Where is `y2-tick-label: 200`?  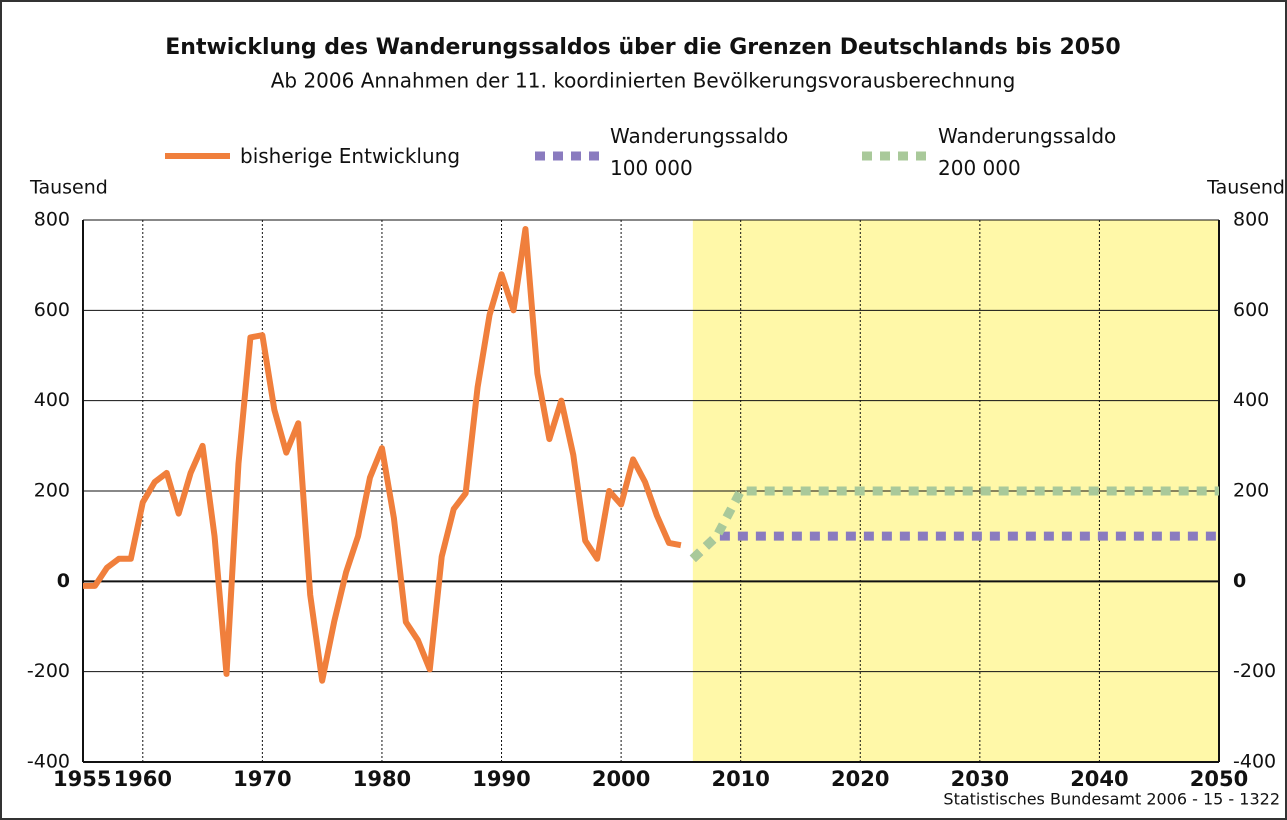
y2-tick-label: 200 is located at coordinates (1251, 491).